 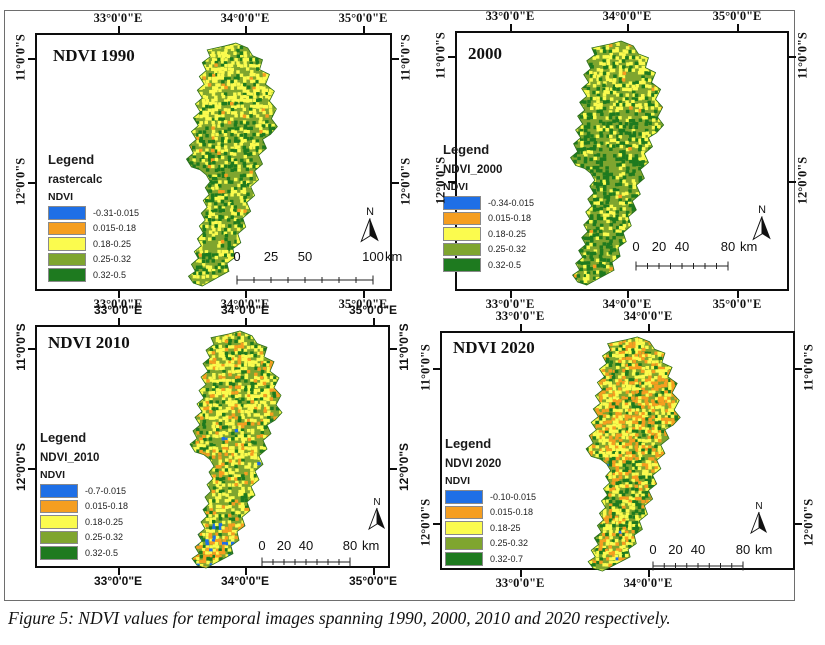 What do you see at coordinates (333, 268) in the screenshot?
I see `scale-bar: 0 25 50 100 km` at bounding box center [333, 268].